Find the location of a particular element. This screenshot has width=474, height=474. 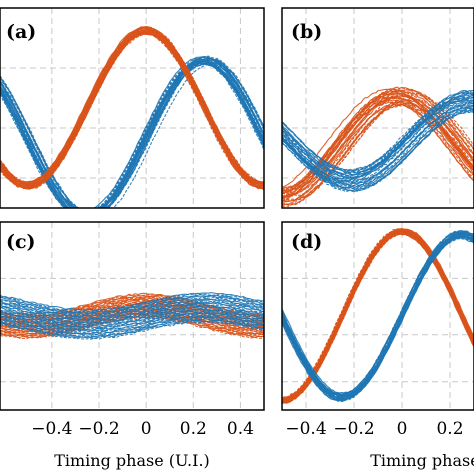

x-axis-title-left: Timing phase (U.I.) is located at coordinates (132, 460).